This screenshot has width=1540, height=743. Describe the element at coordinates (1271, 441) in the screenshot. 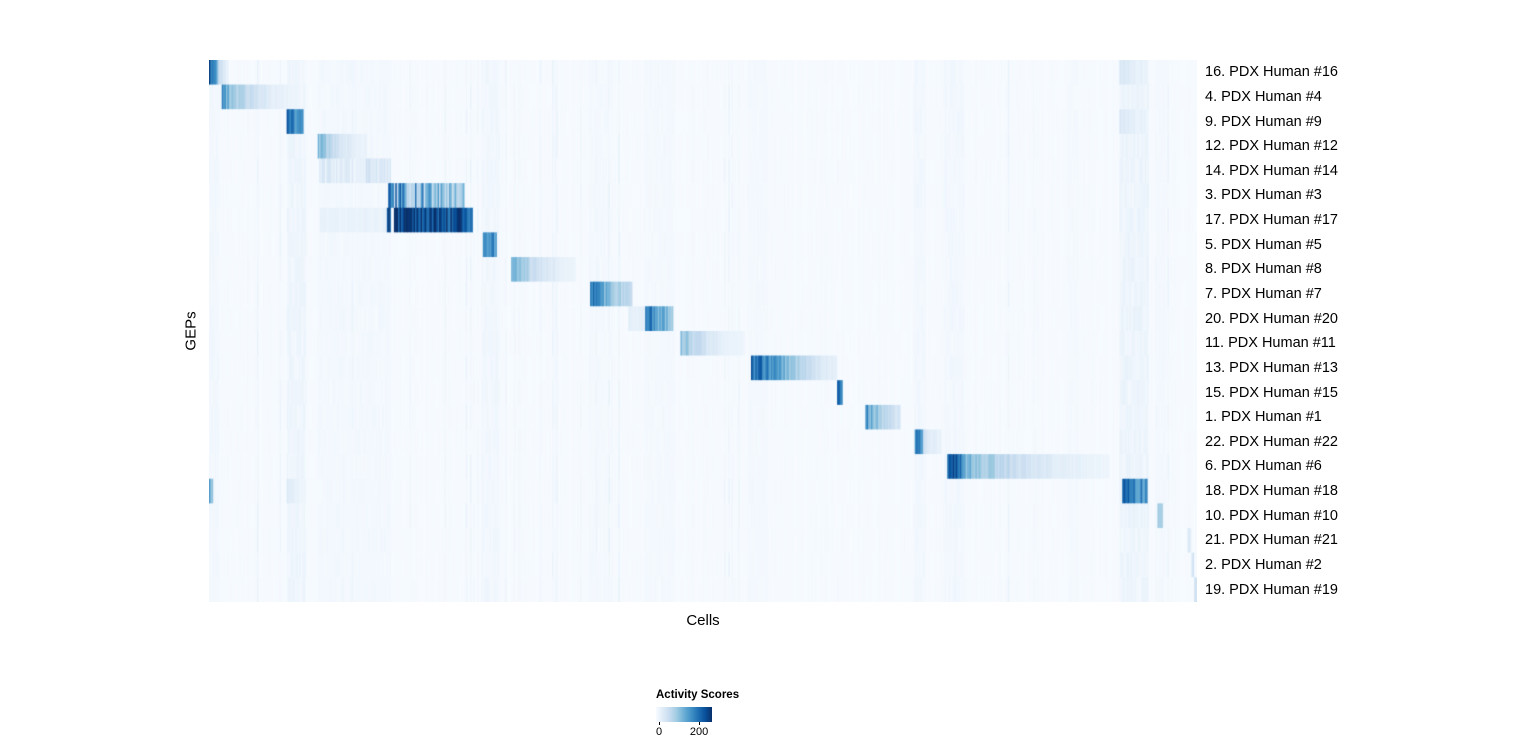

I see `row-label: 22. PDX Human #22` at that location.